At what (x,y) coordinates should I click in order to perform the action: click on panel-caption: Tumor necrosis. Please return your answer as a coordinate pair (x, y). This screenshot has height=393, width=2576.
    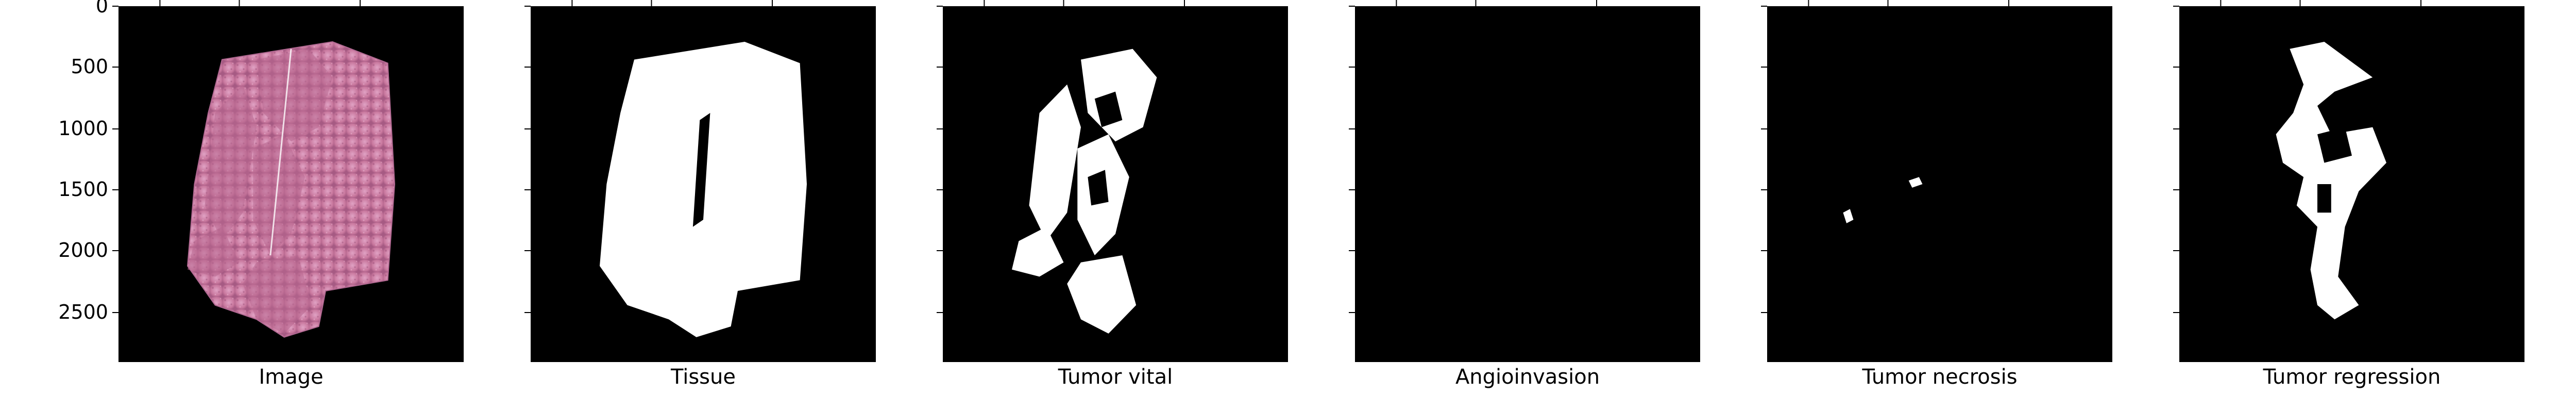
    Looking at the image, I should click on (1939, 377).